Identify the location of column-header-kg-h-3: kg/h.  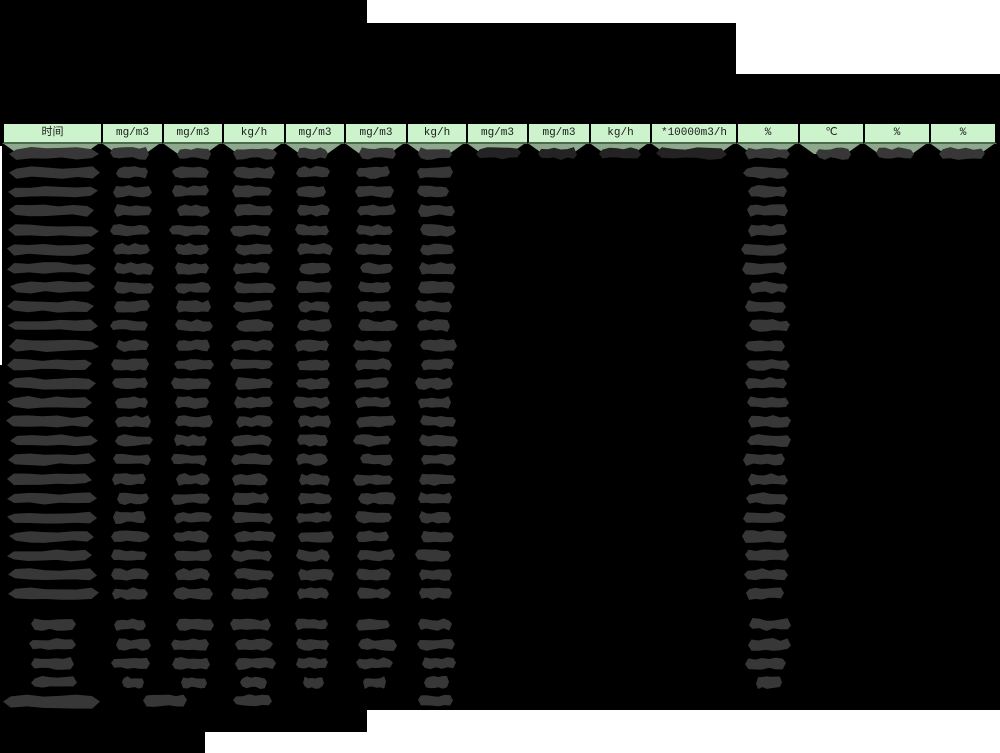
(619, 133).